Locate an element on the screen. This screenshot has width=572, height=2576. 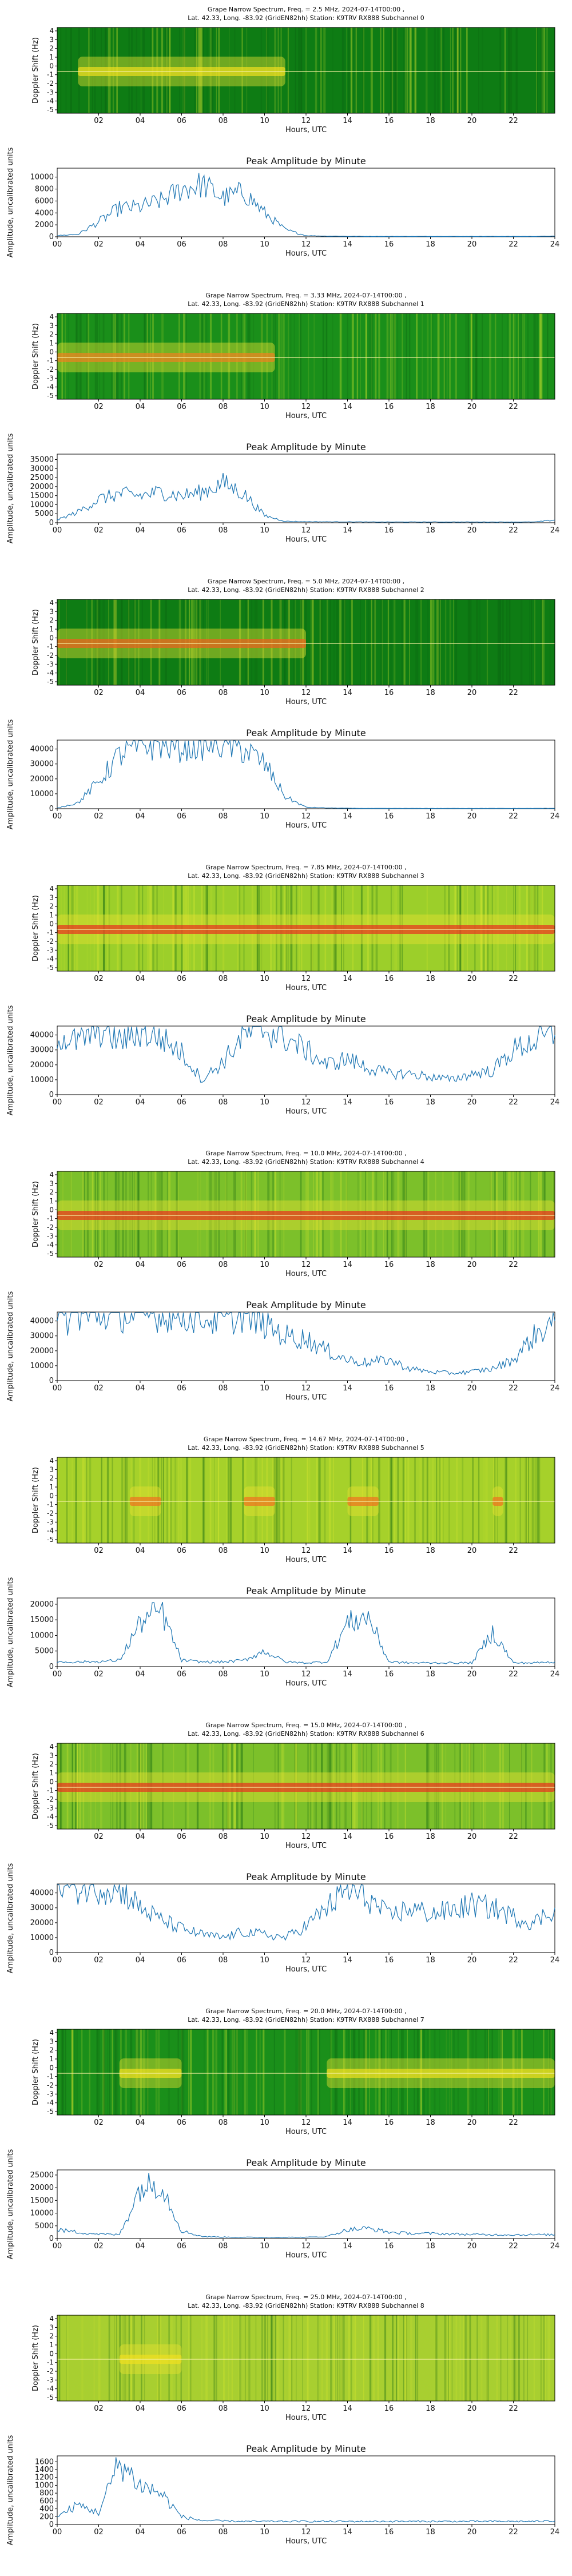
x-tick-label: 04 is located at coordinates (140, 1836).